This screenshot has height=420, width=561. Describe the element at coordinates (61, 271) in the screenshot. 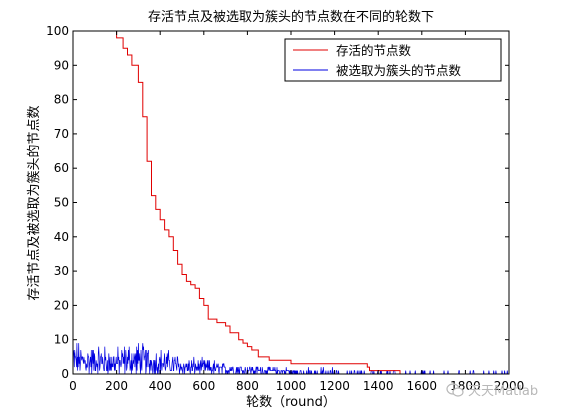

I see `y-tick-label: 30` at that location.